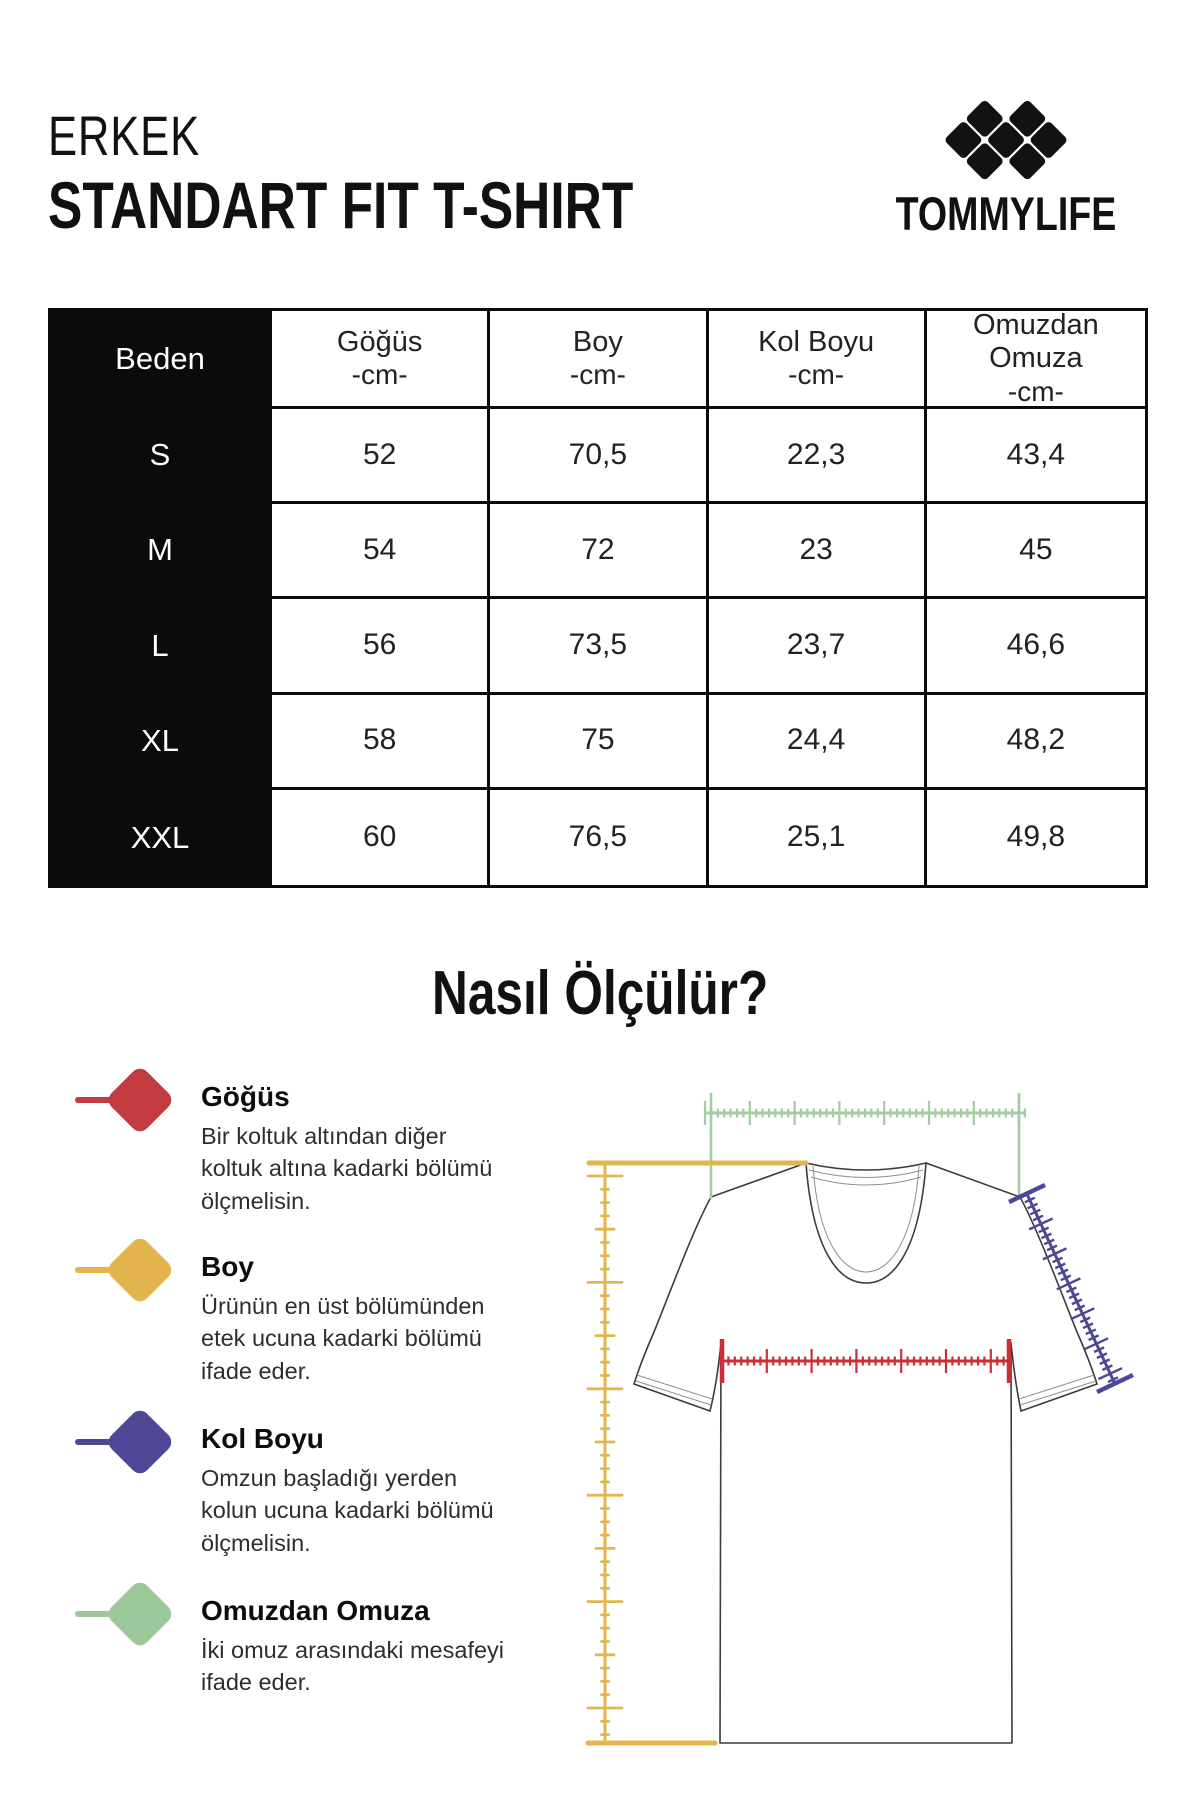  What do you see at coordinates (124, 135) in the screenshot?
I see `category-label: ERKEK` at bounding box center [124, 135].